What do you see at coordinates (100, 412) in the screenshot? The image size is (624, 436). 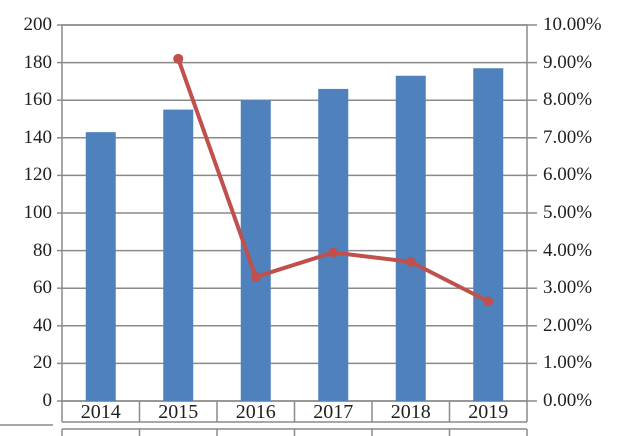 I see `x-axis-category-label: 2014` at bounding box center [100, 412].